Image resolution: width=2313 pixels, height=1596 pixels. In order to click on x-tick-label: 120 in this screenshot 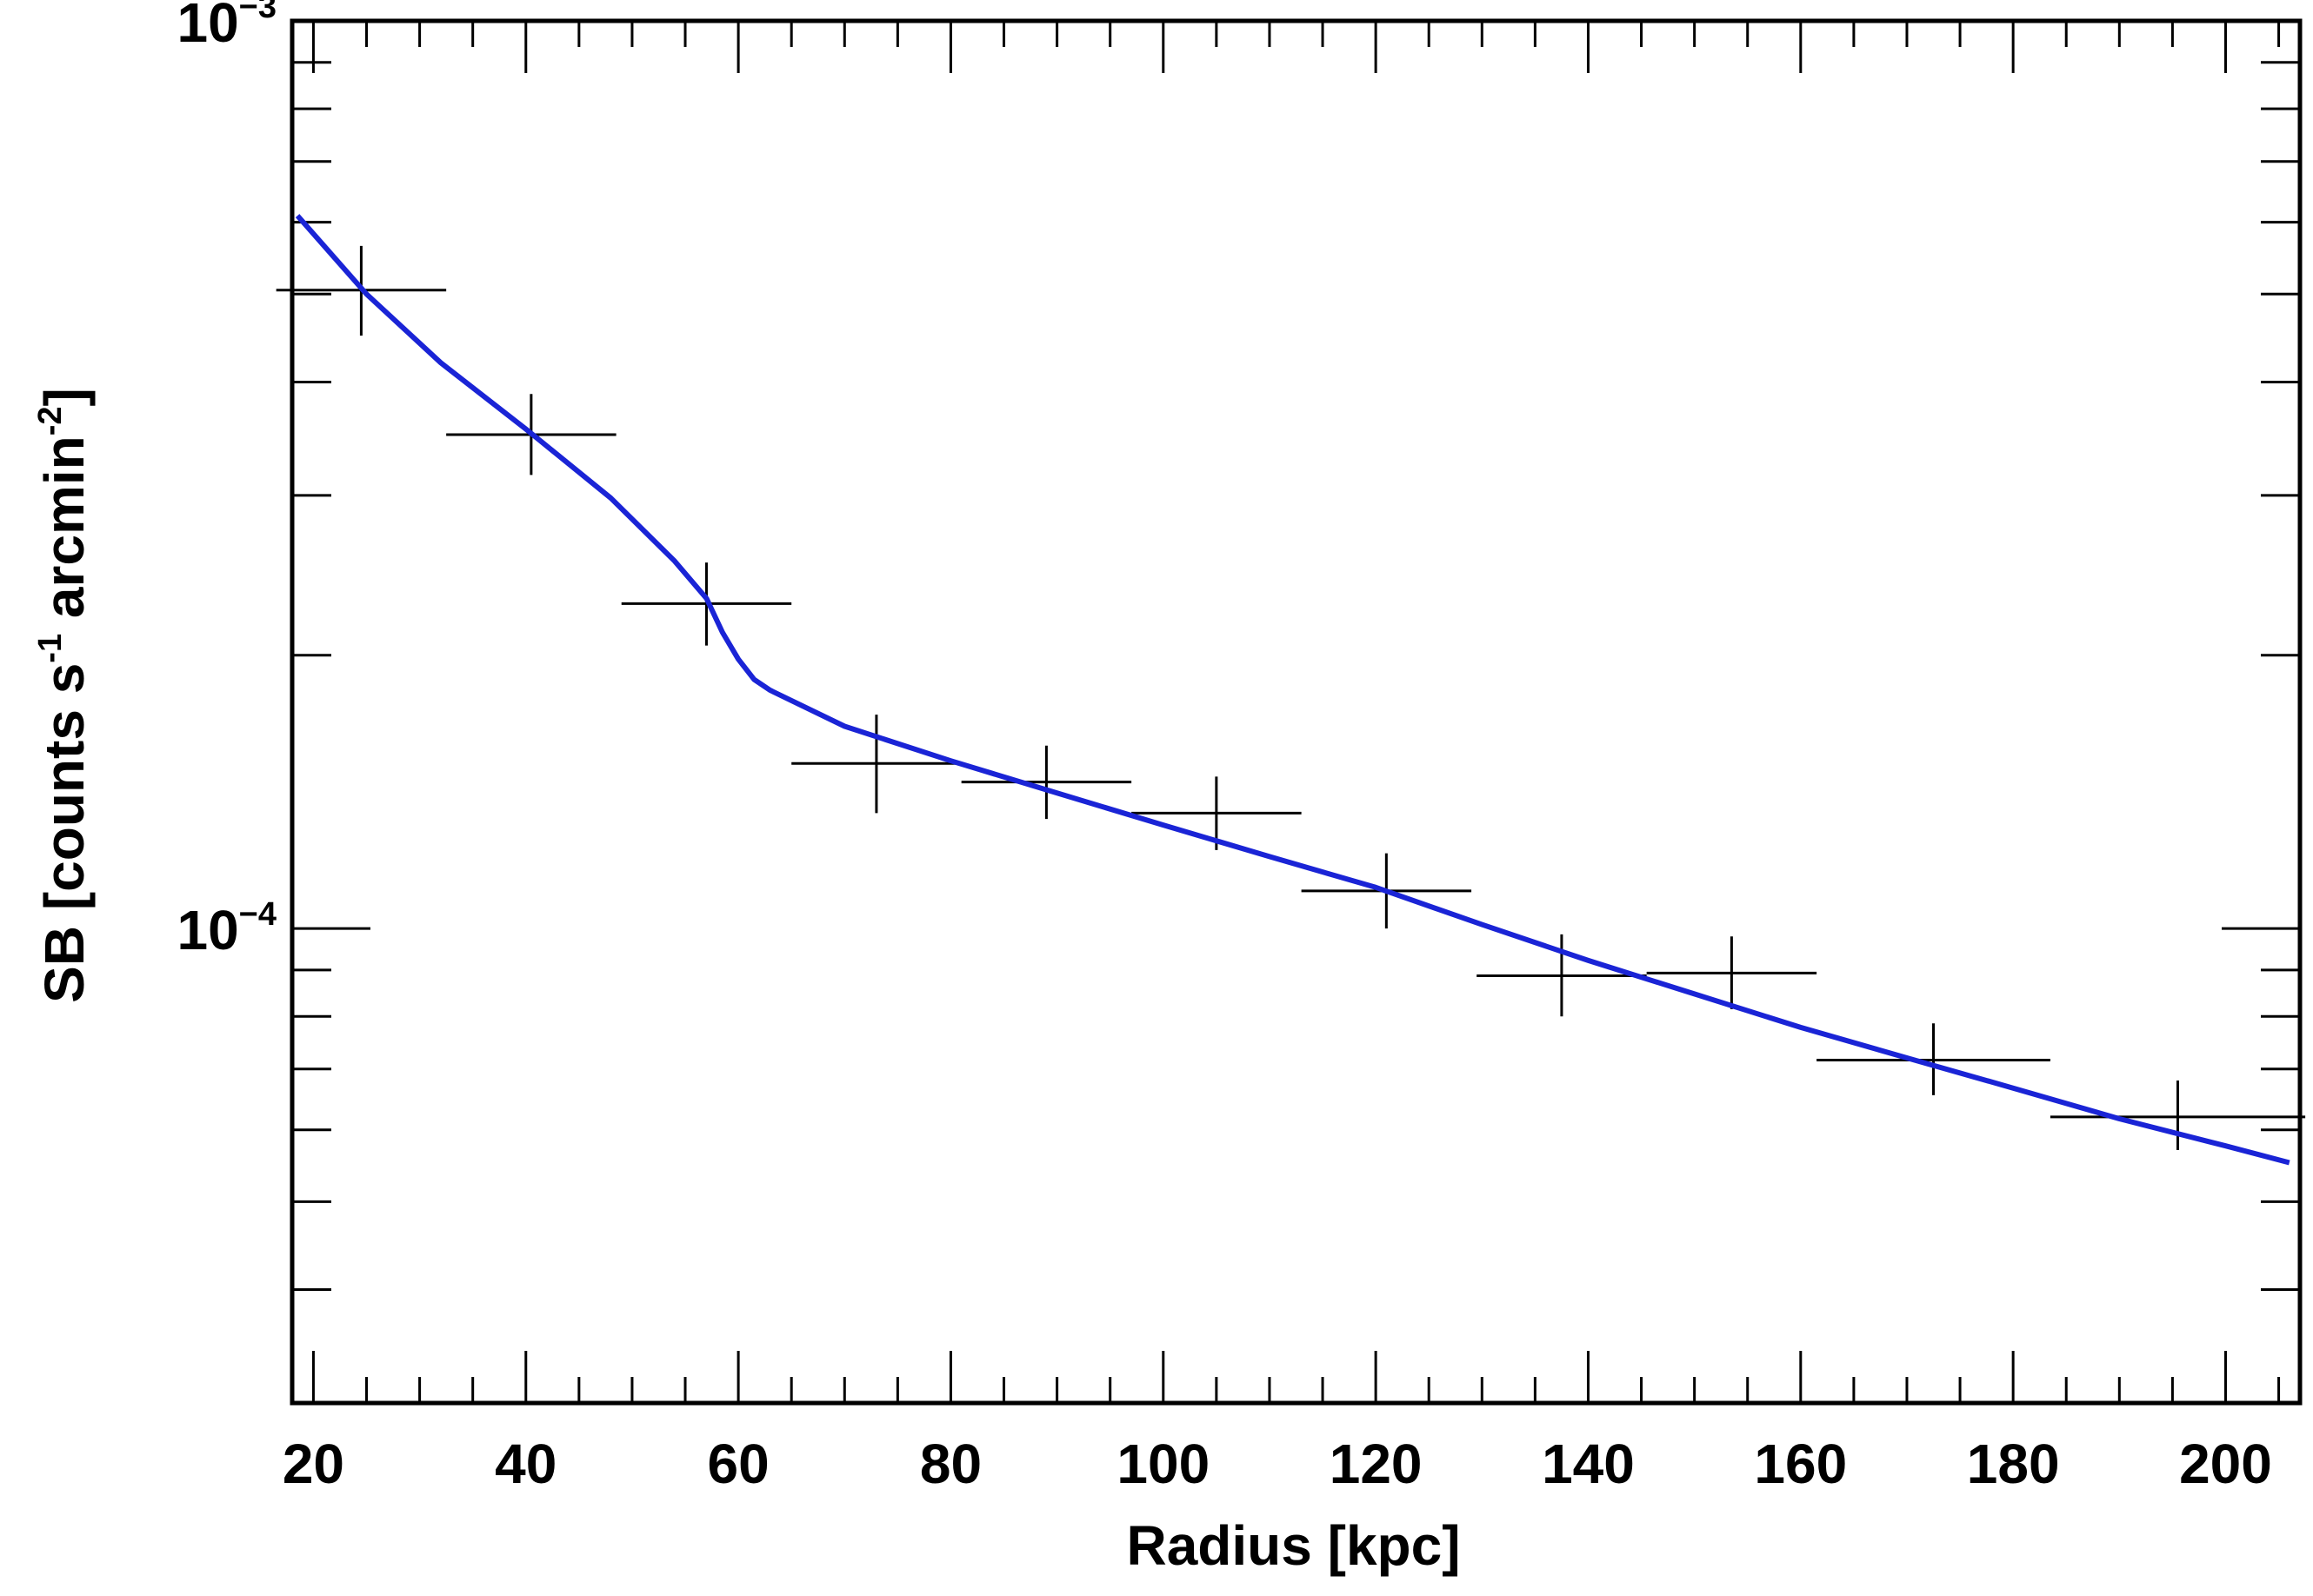, I will do `click(1376, 1464)`.